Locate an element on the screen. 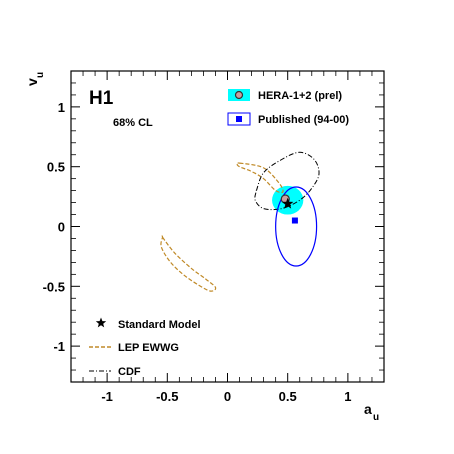 Image resolution: width=454 pixels, height=454 pixels. x-tick-label: 1 is located at coordinates (347, 396).